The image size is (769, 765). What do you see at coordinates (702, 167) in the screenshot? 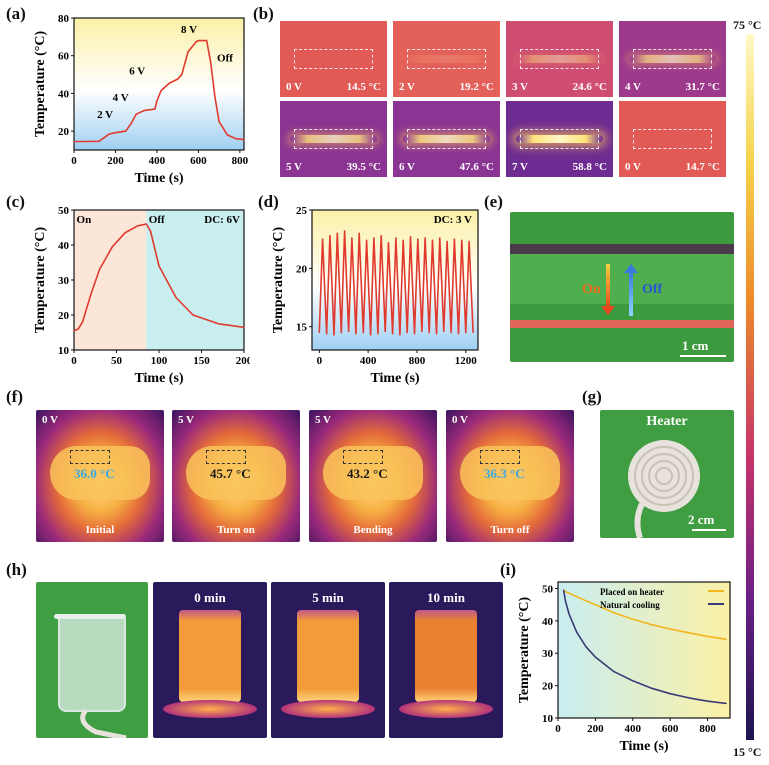
I see `temperature-label: 14.7 °C` at bounding box center [702, 167].